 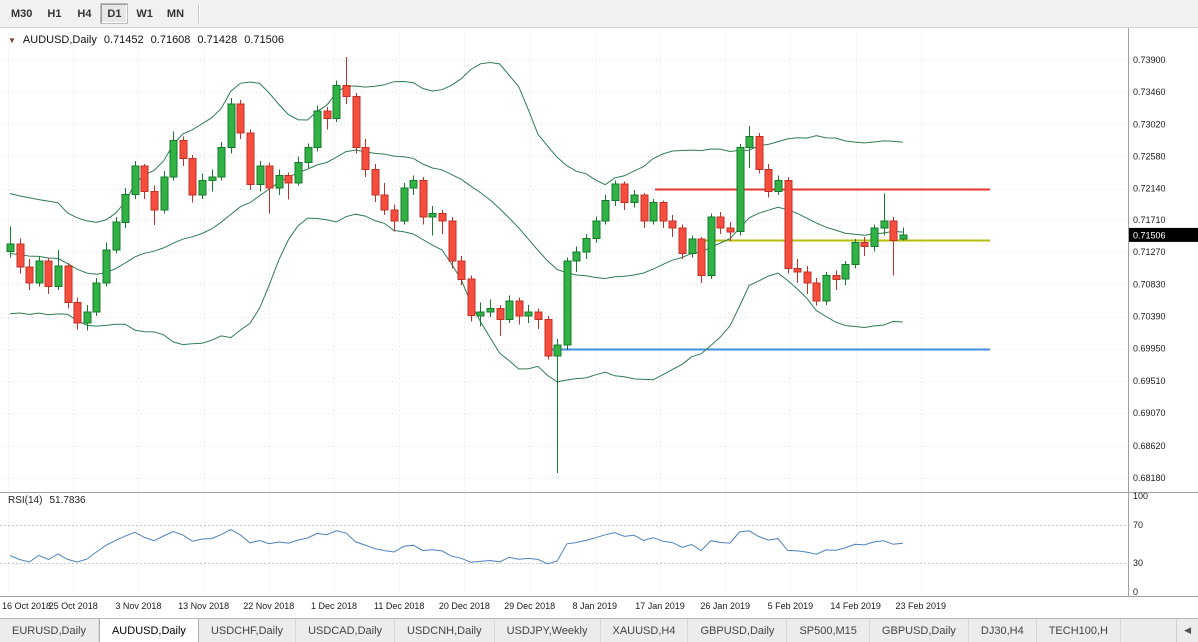 What do you see at coordinates (464, 606) in the screenshot?
I see `time-axis-label: 20 Dec 2018` at bounding box center [464, 606].